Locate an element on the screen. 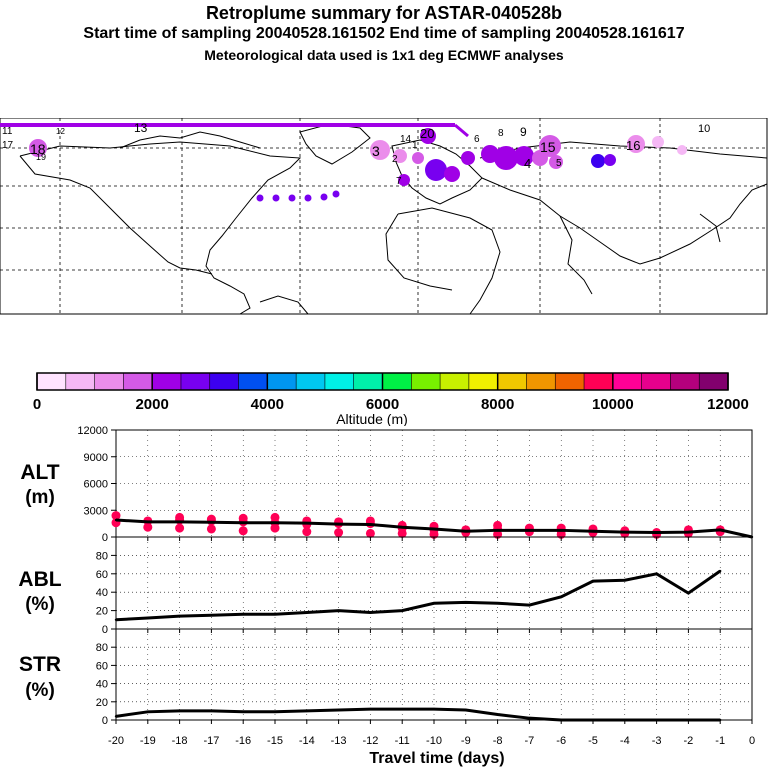  colorbar-tick-label: 8000 is located at coordinates (497, 404).